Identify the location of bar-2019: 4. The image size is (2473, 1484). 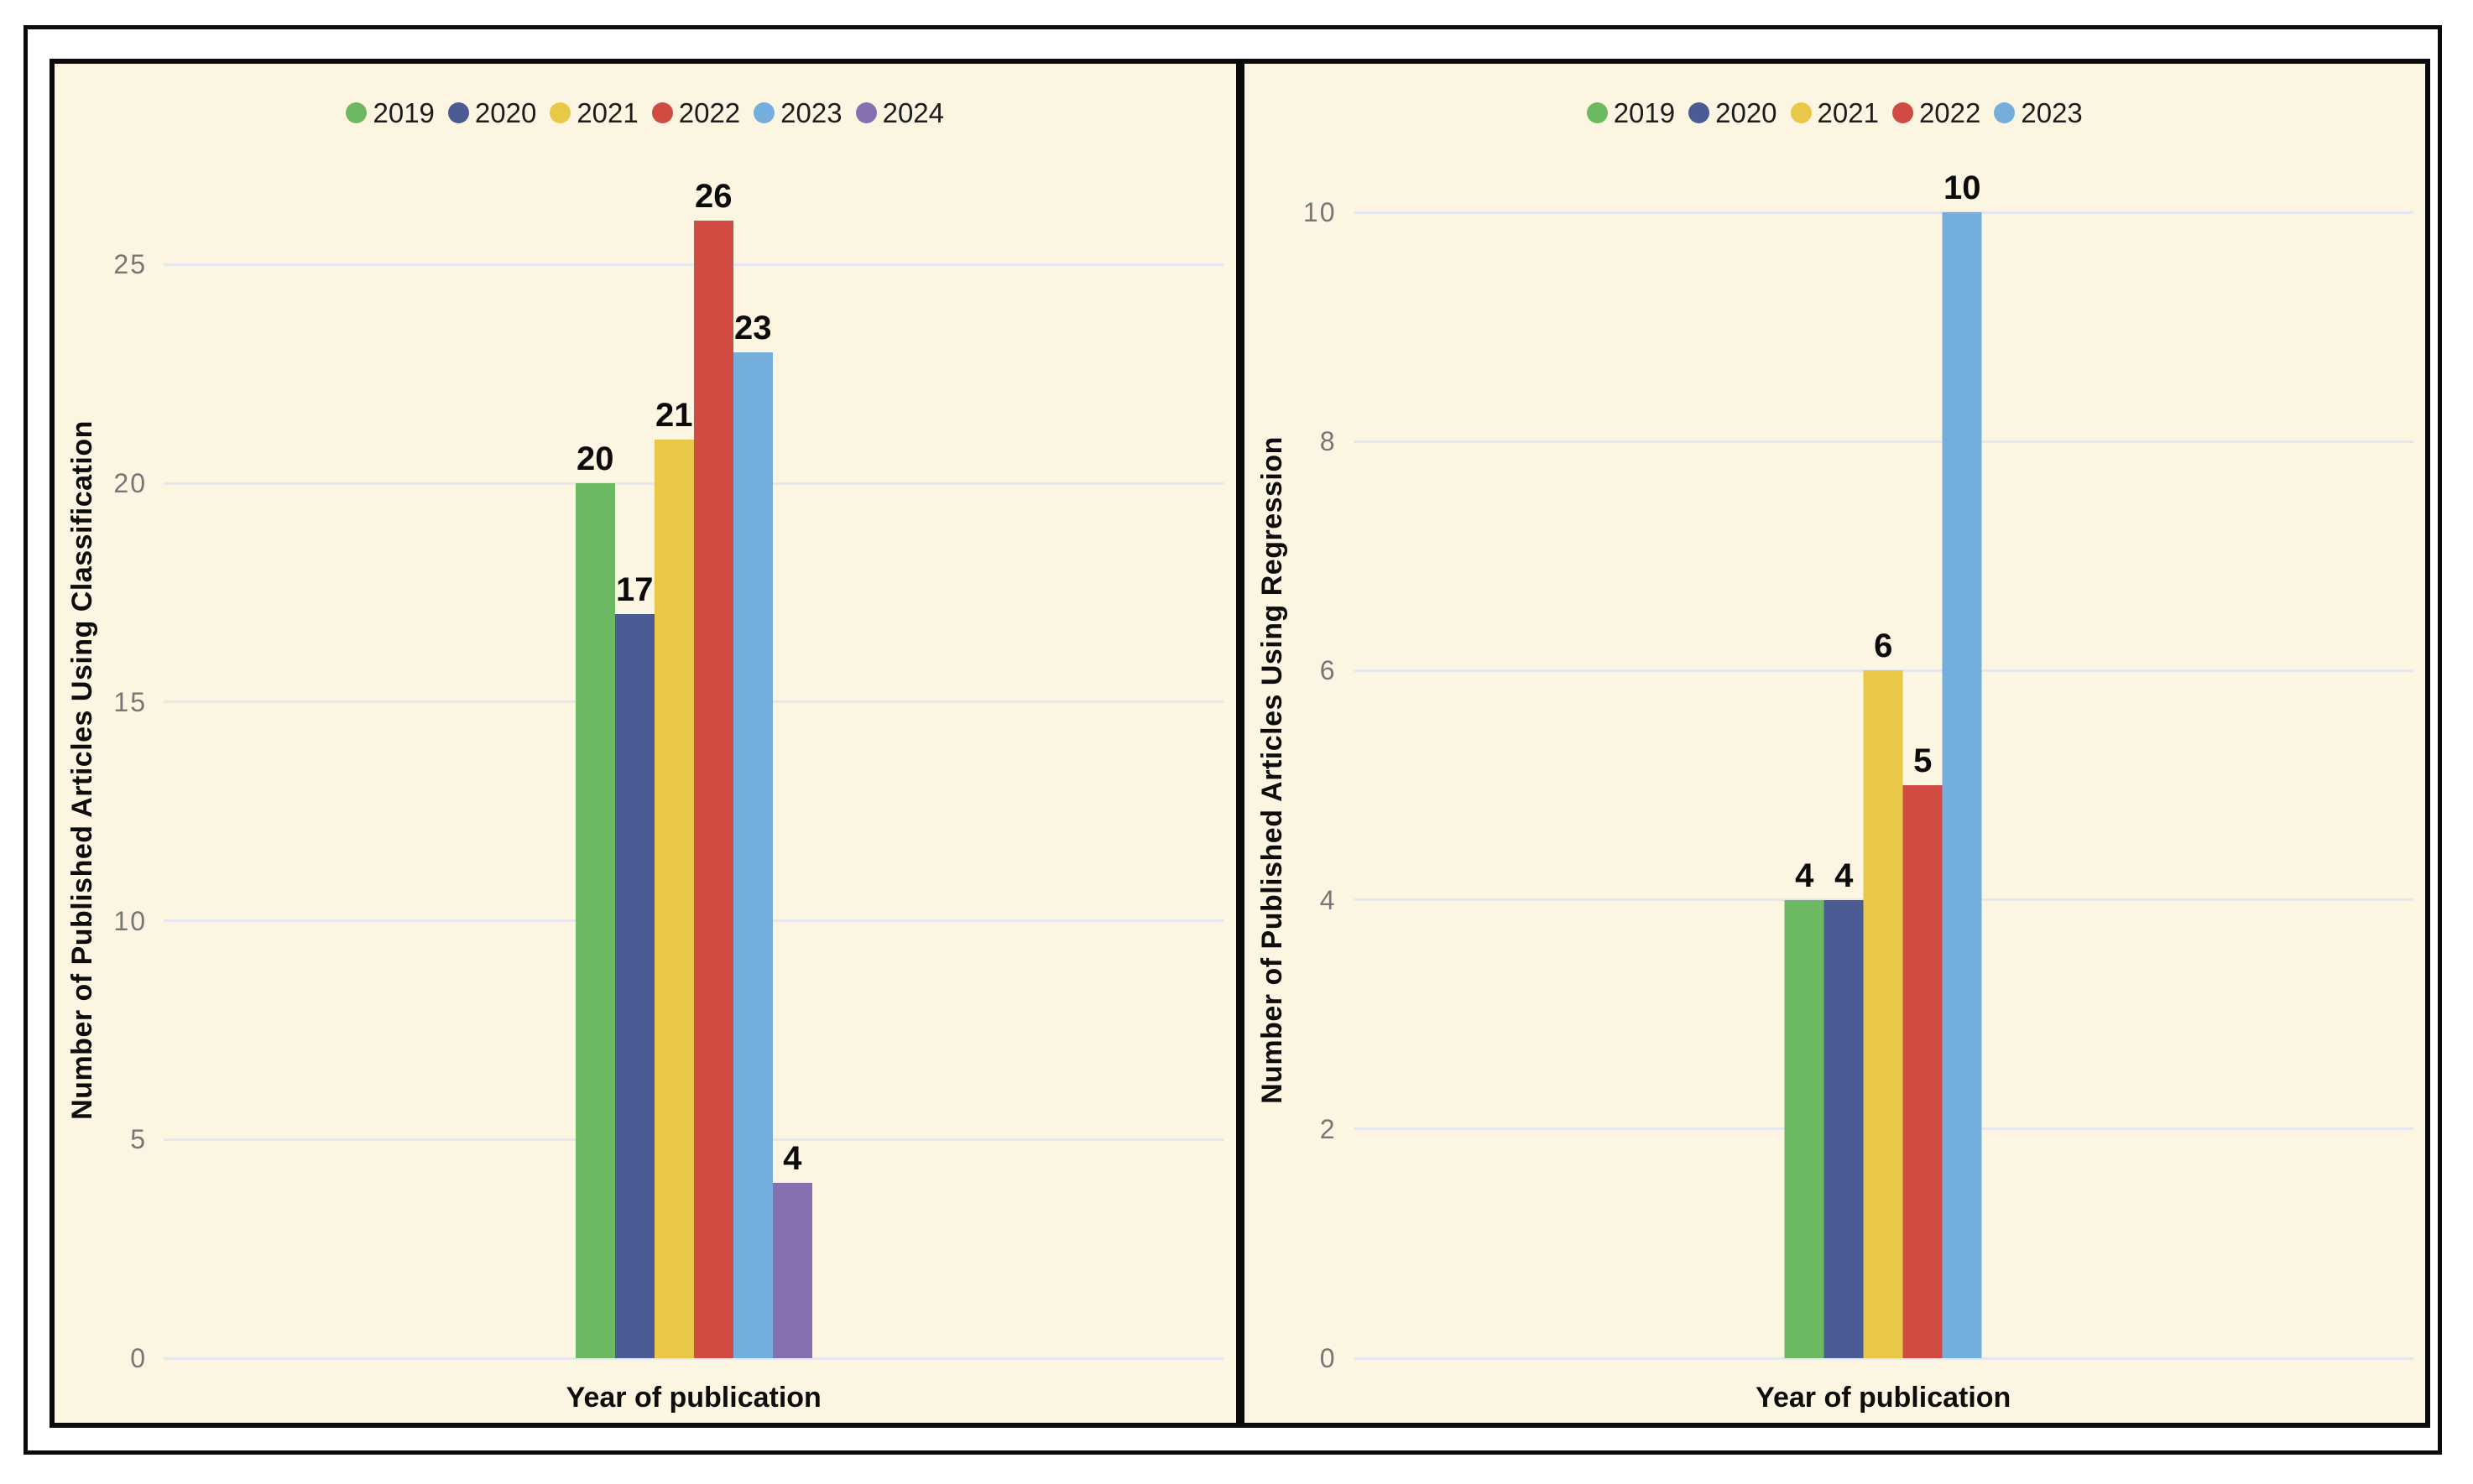
(1804, 1108).